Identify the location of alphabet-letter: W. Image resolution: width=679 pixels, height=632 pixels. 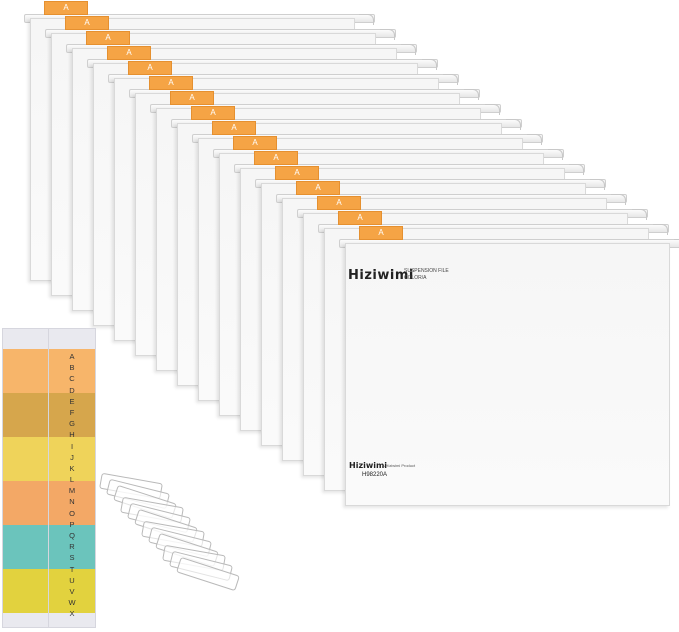
(72, 603).